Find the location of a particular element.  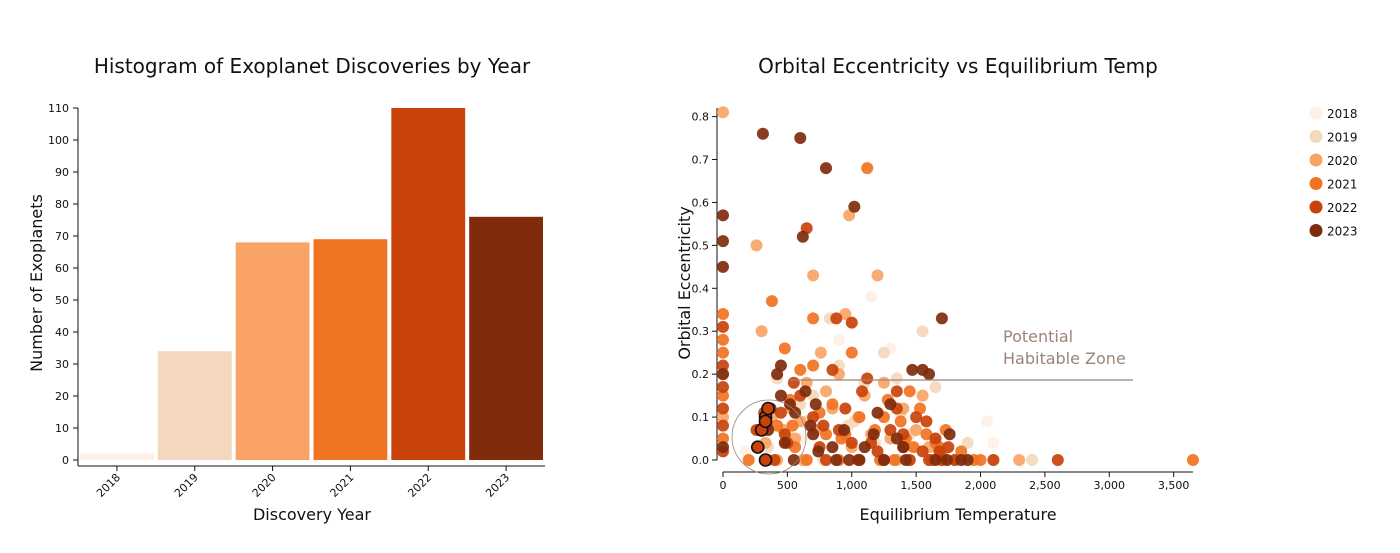

histogram-x-tick-label: 2020 is located at coordinates (264, 485).